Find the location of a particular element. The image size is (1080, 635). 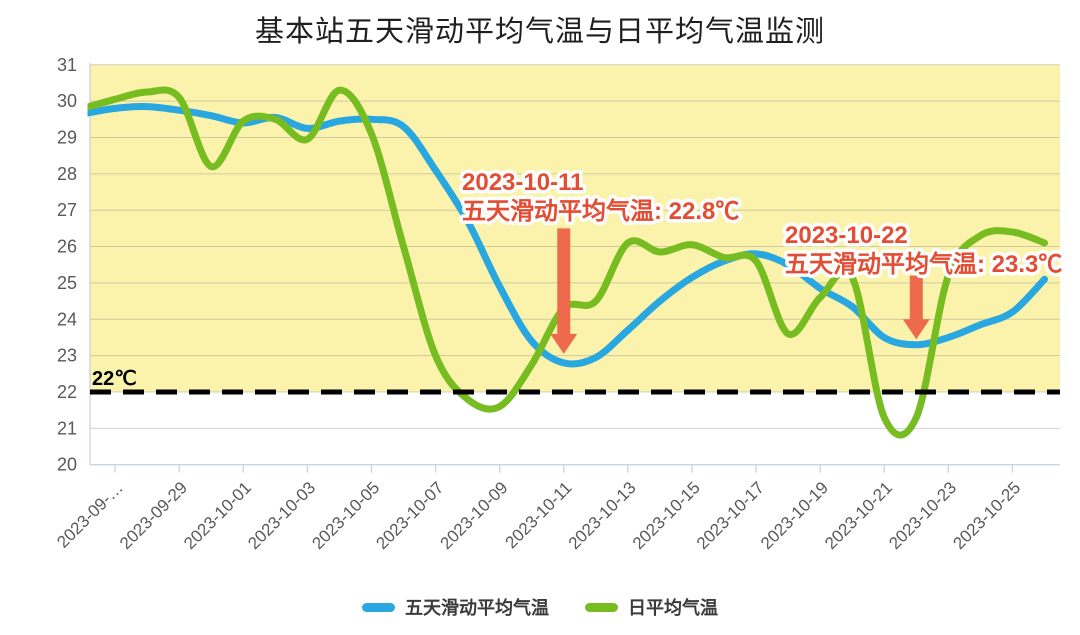

y-tick-label: 31 is located at coordinates (67, 65).